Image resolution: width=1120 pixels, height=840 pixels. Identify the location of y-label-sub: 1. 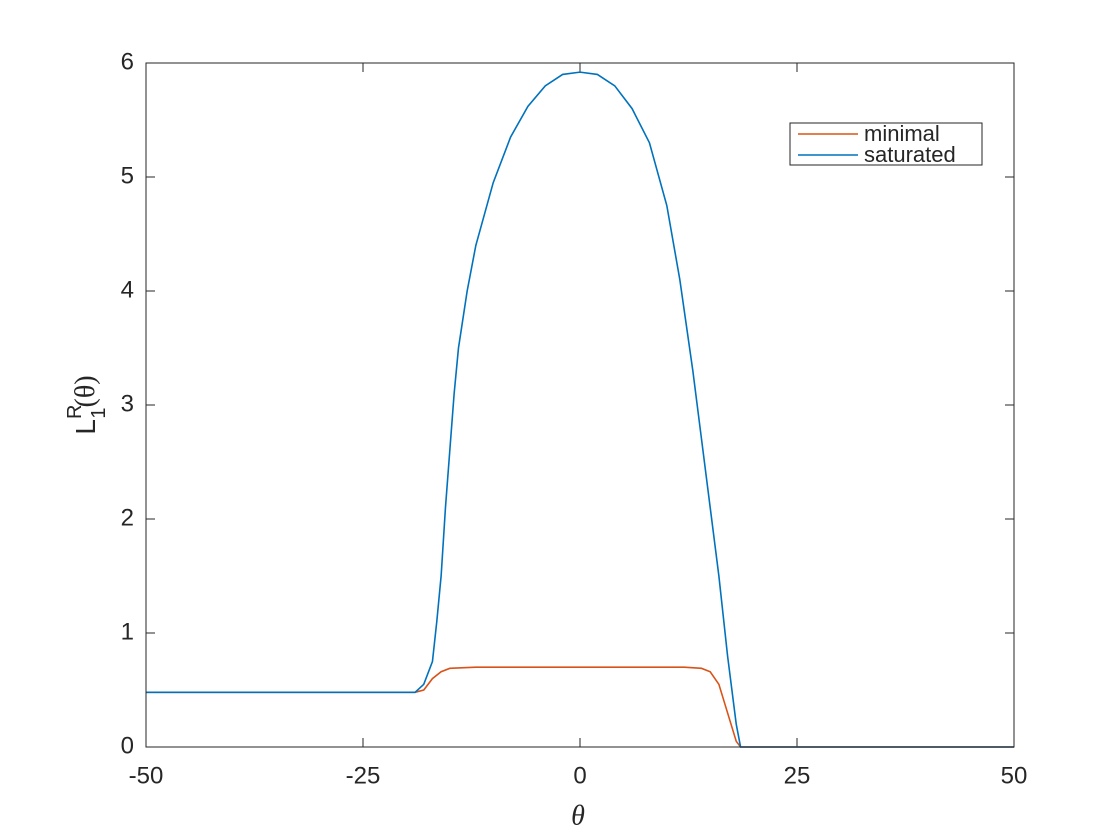
(99, 412).